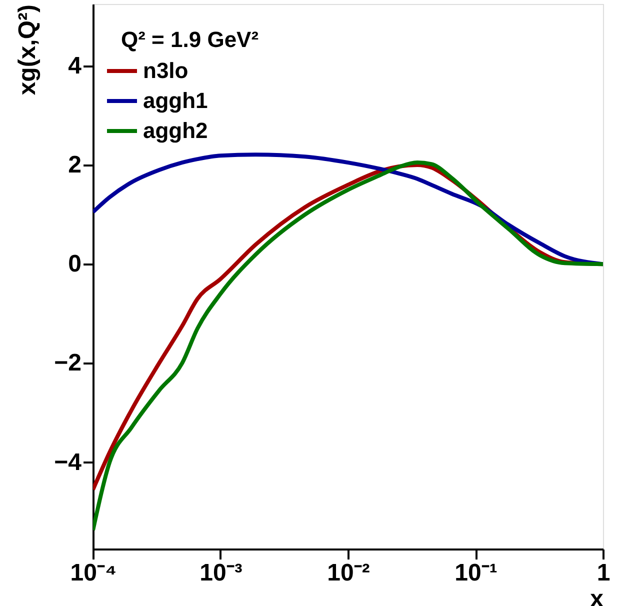 Image resolution: width=617 pixels, height=606 pixels. Describe the element at coordinates (93, 573) in the screenshot. I see `x-tick-label: 10⁻⁴` at that location.